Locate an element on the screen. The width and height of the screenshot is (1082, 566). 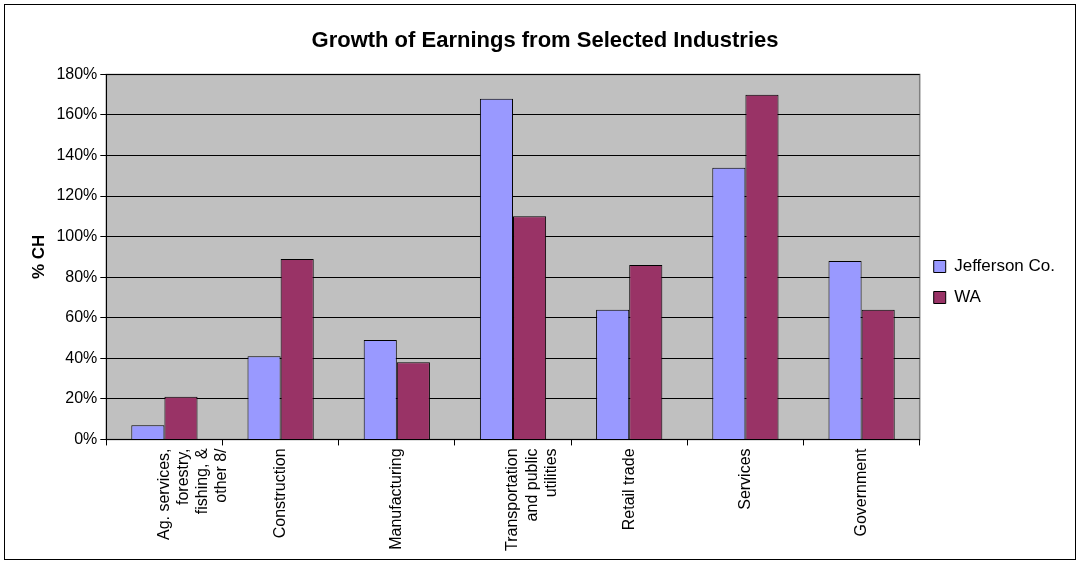
y-tick-label: 180% is located at coordinates (77, 73).